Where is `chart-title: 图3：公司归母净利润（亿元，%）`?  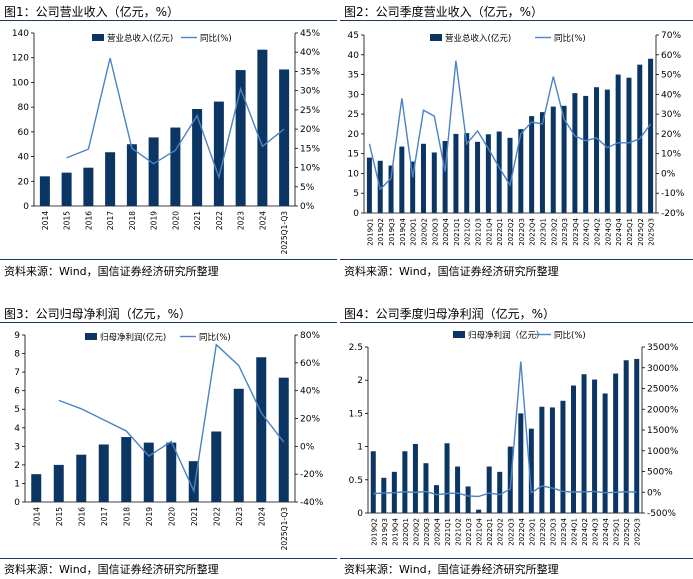 chart-title: 图3：公司归母净利润（亿元，%） is located at coordinates (98, 314).